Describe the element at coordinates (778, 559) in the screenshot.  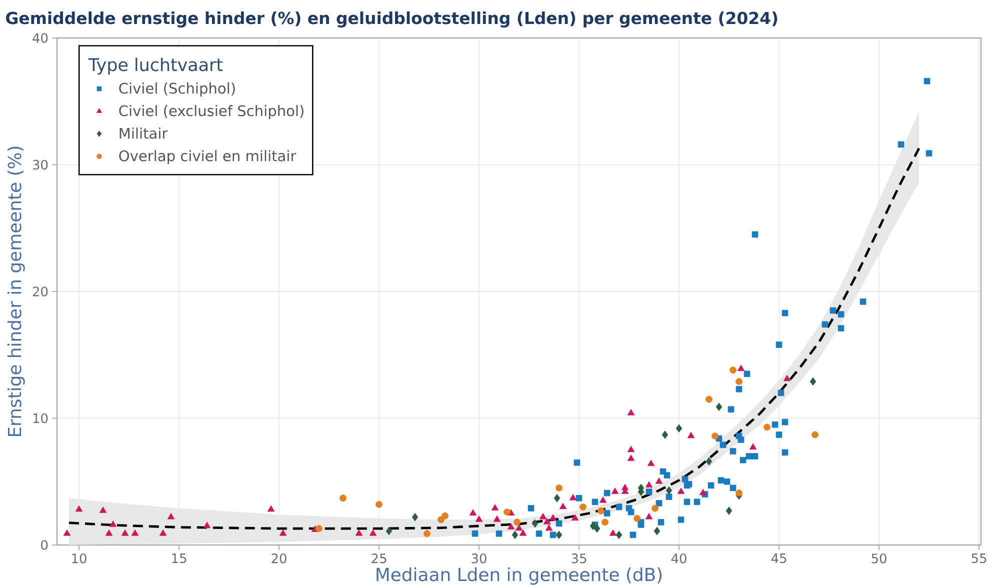
I see `x-tick-label: 45` at that location.